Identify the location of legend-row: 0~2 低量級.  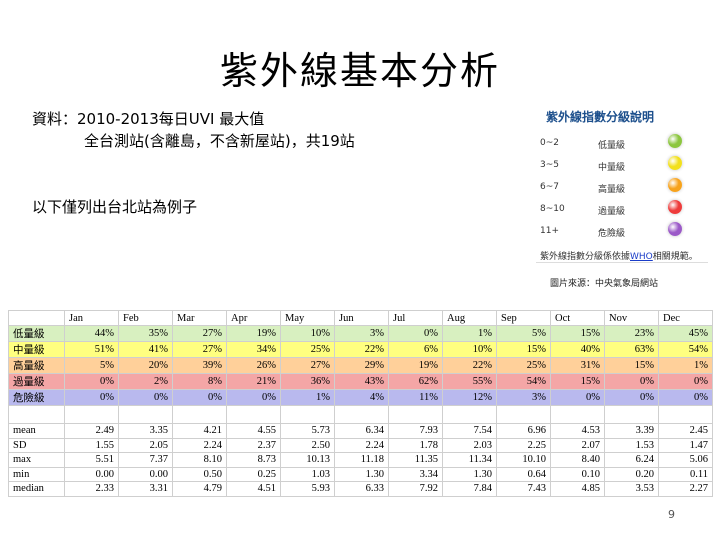
(615, 143).